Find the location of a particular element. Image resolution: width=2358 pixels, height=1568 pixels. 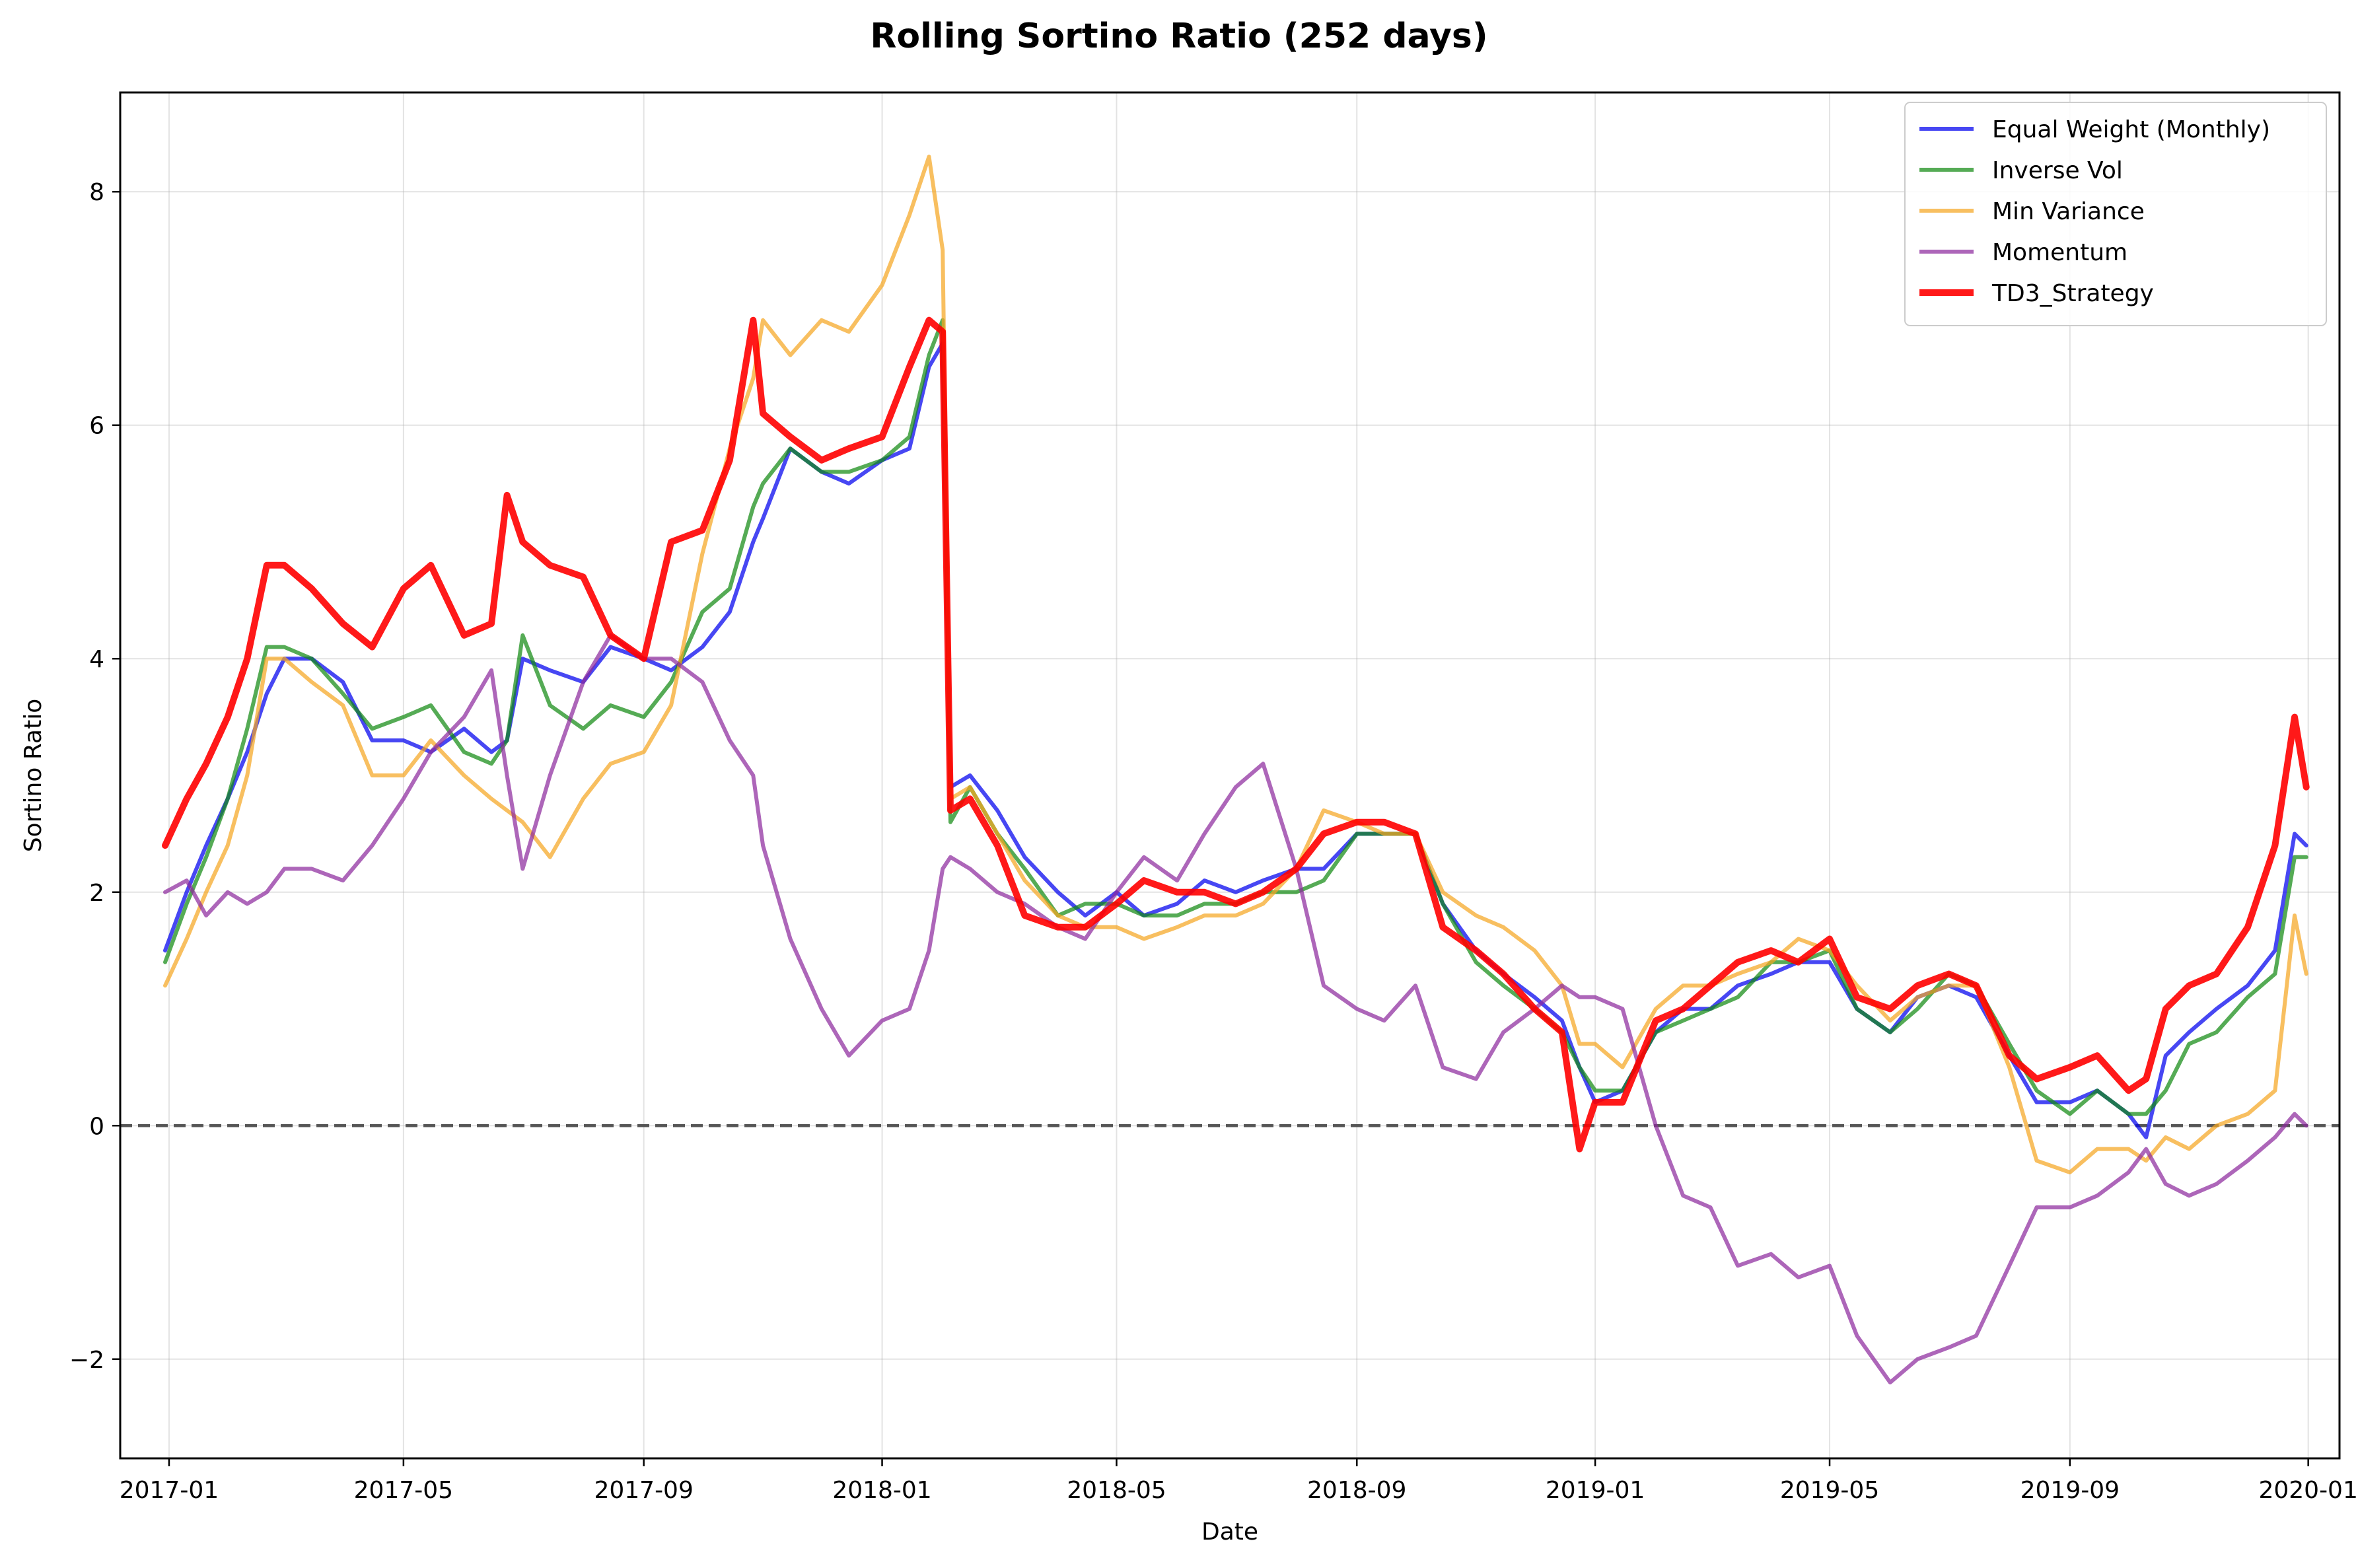

x-tick-label: 2018-01 is located at coordinates (881, 1490).